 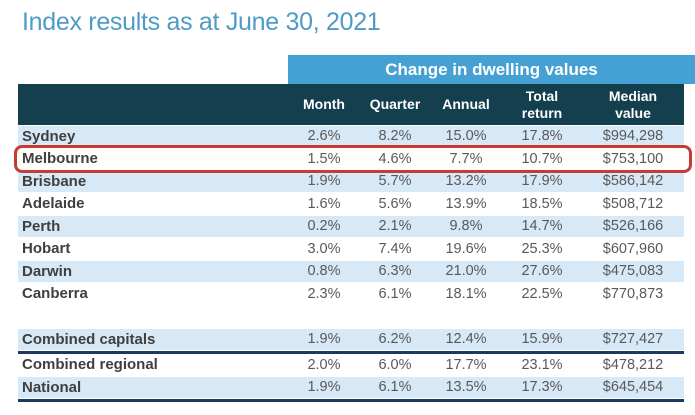 What do you see at coordinates (90, 365) in the screenshot?
I see `region-label: Combined regional` at bounding box center [90, 365].